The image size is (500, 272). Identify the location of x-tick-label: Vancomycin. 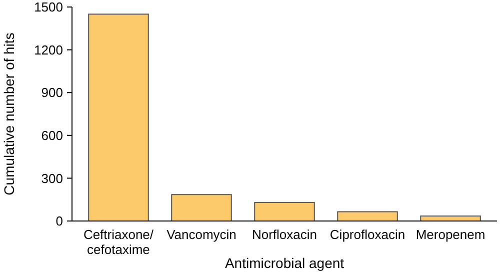
(201, 234).